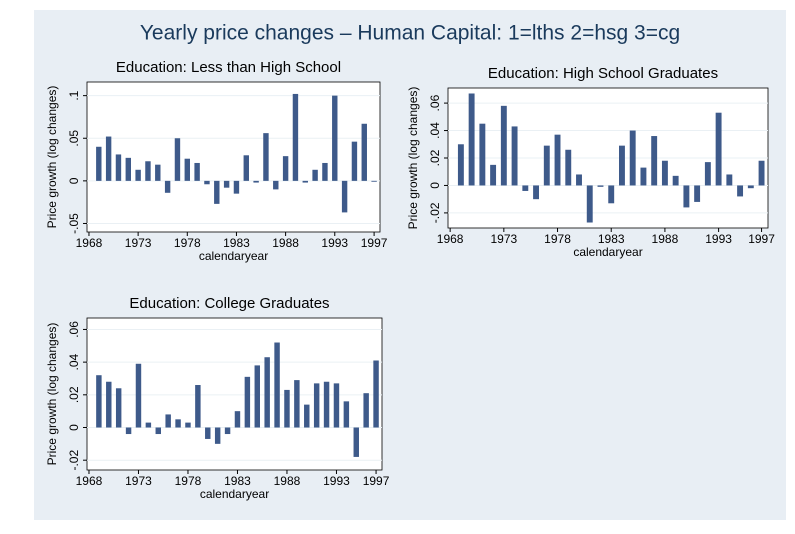 This screenshot has height=534, width=795. I want to click on panel-title: Education: Less than High School, so click(228, 67).